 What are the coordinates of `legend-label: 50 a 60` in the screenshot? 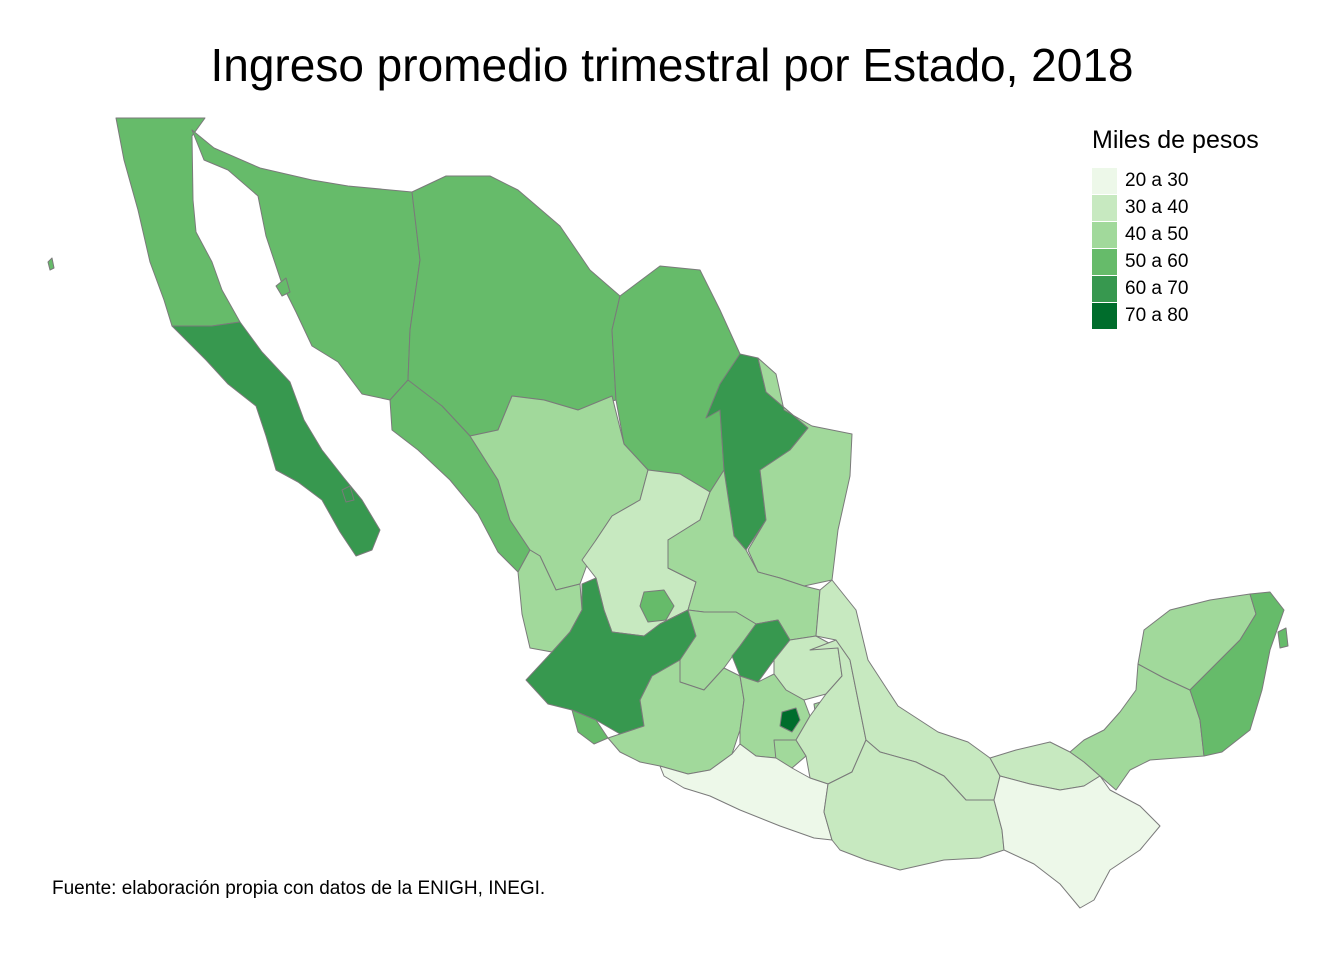 It's located at (1157, 261).